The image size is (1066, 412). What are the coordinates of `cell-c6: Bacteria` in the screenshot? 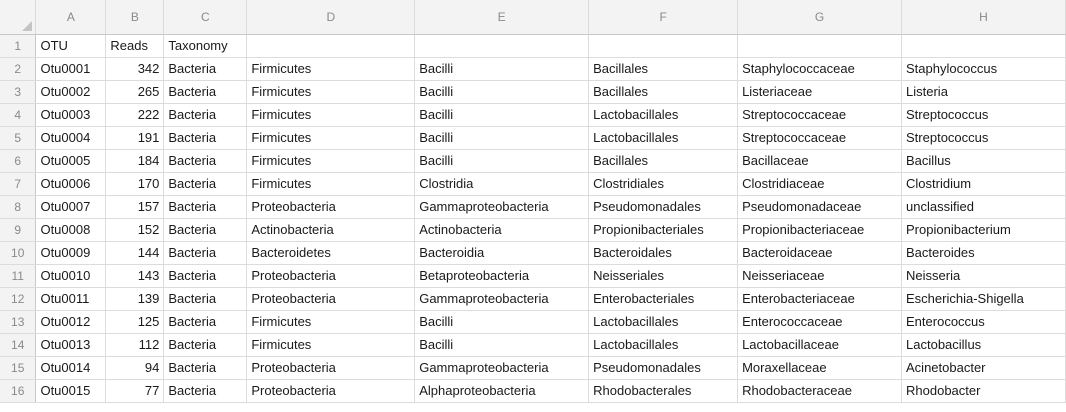 It's located at (205, 161).